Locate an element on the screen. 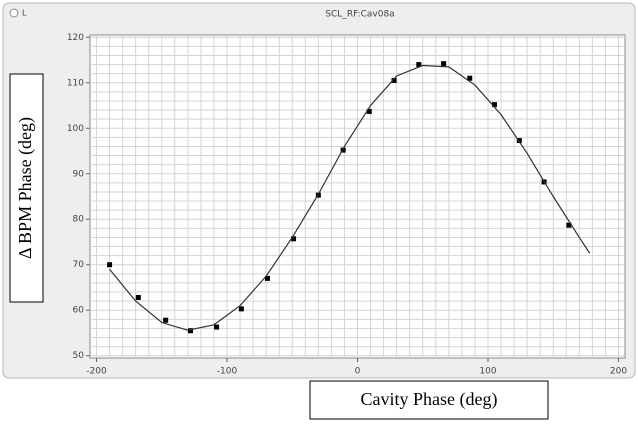  x-tick-label: 100 is located at coordinates (487, 372).